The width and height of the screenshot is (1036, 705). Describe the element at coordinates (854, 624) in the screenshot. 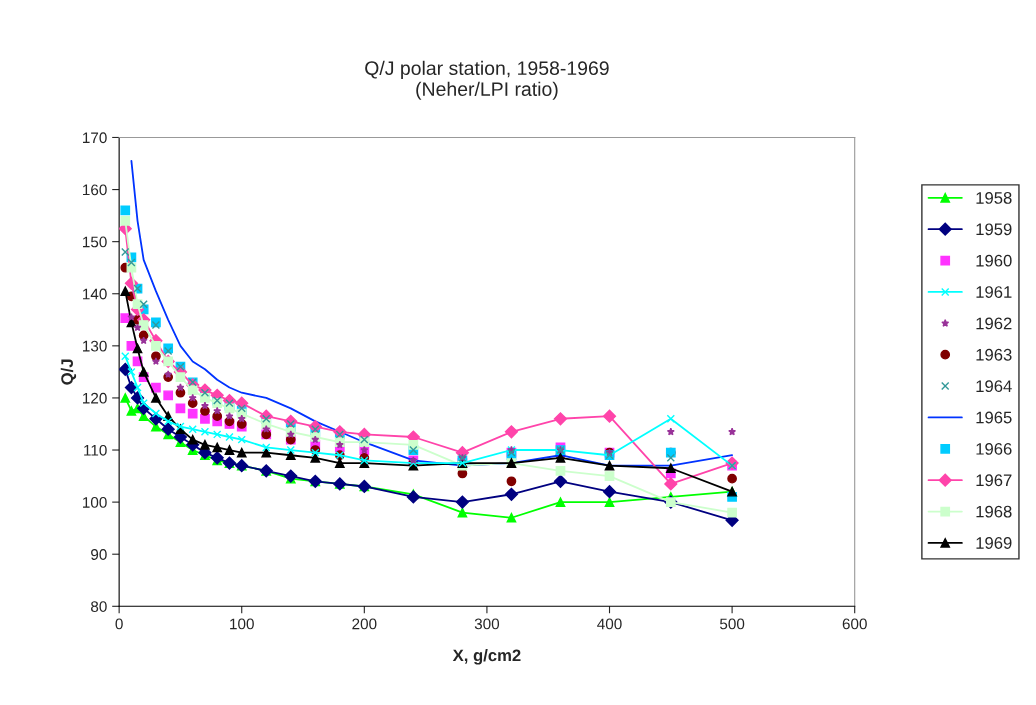

I see `x-tick-label: 600` at that location.